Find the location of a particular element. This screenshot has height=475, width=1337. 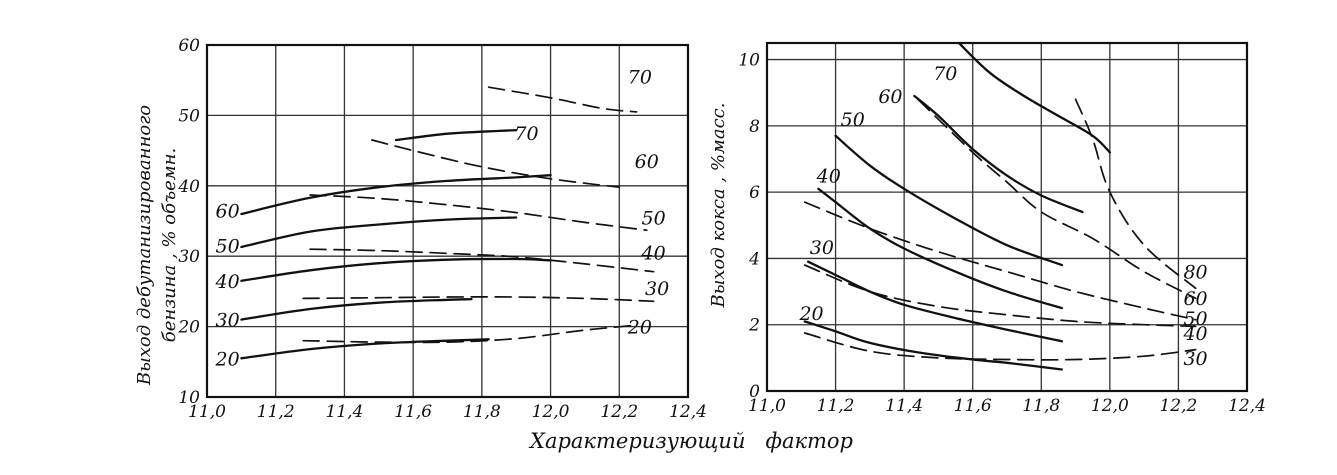

right-solid-curve-label-50: 50 is located at coordinates (853, 120).